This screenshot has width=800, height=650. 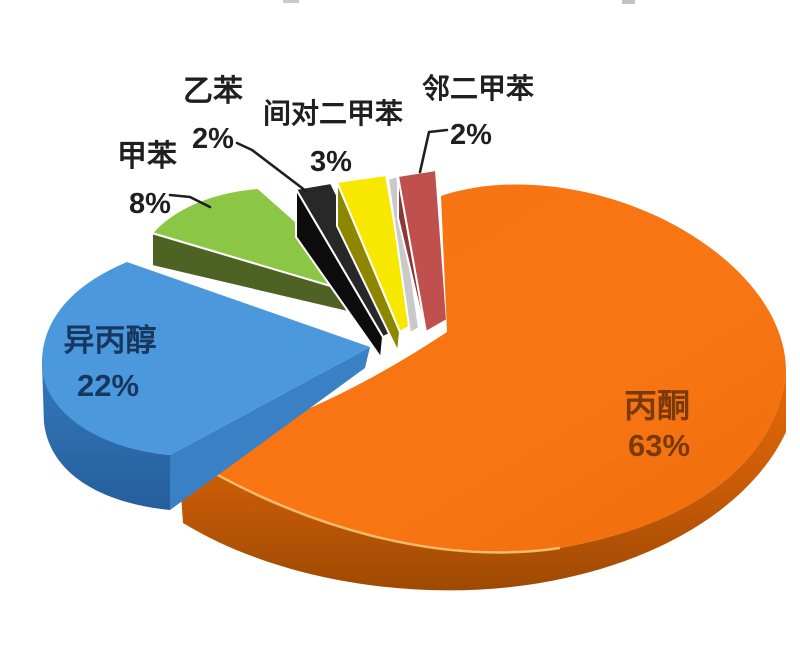 What do you see at coordinates (478, 88) in the screenshot?
I see `label-o-xylene-name: 邻二甲苯` at bounding box center [478, 88].